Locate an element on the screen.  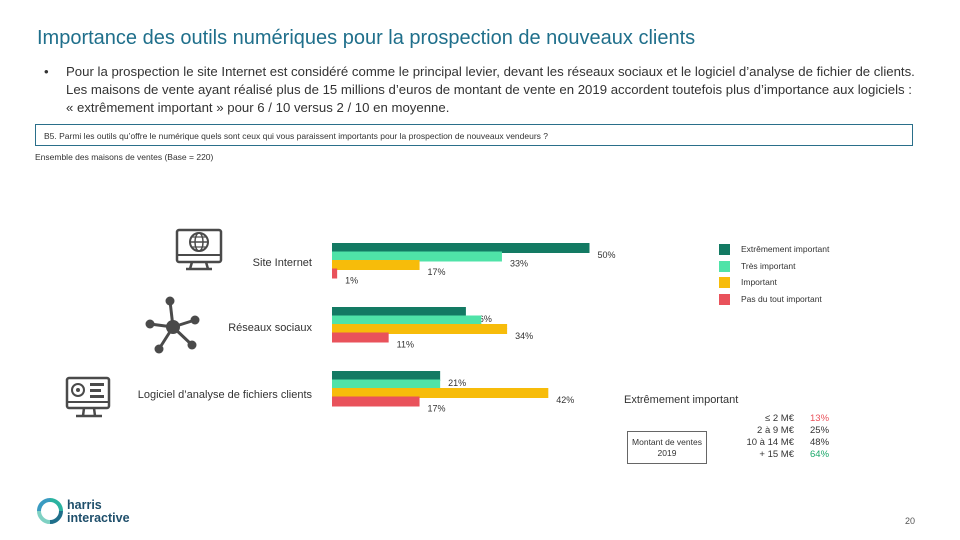
legend-label: Extrêmement important is located at coordinates (785, 249).